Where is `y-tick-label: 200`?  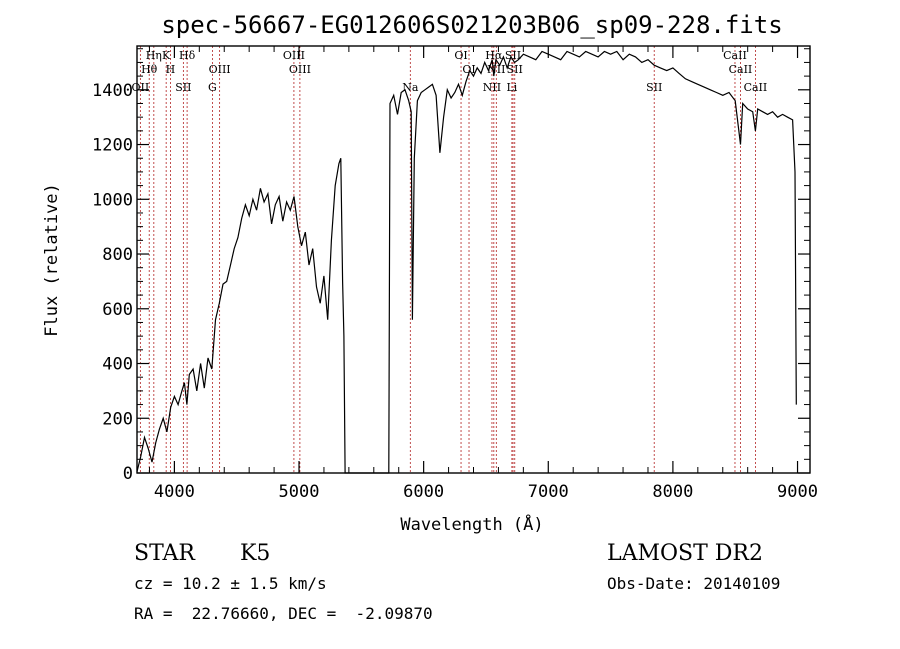 y-tick-label: 200 is located at coordinates (117, 419).